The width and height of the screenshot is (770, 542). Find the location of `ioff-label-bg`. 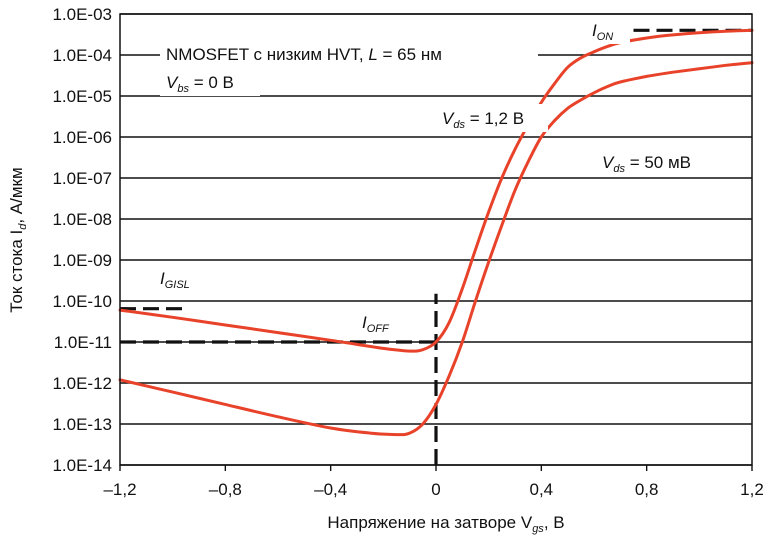

ioff-label-bg is located at coordinates (380, 324).